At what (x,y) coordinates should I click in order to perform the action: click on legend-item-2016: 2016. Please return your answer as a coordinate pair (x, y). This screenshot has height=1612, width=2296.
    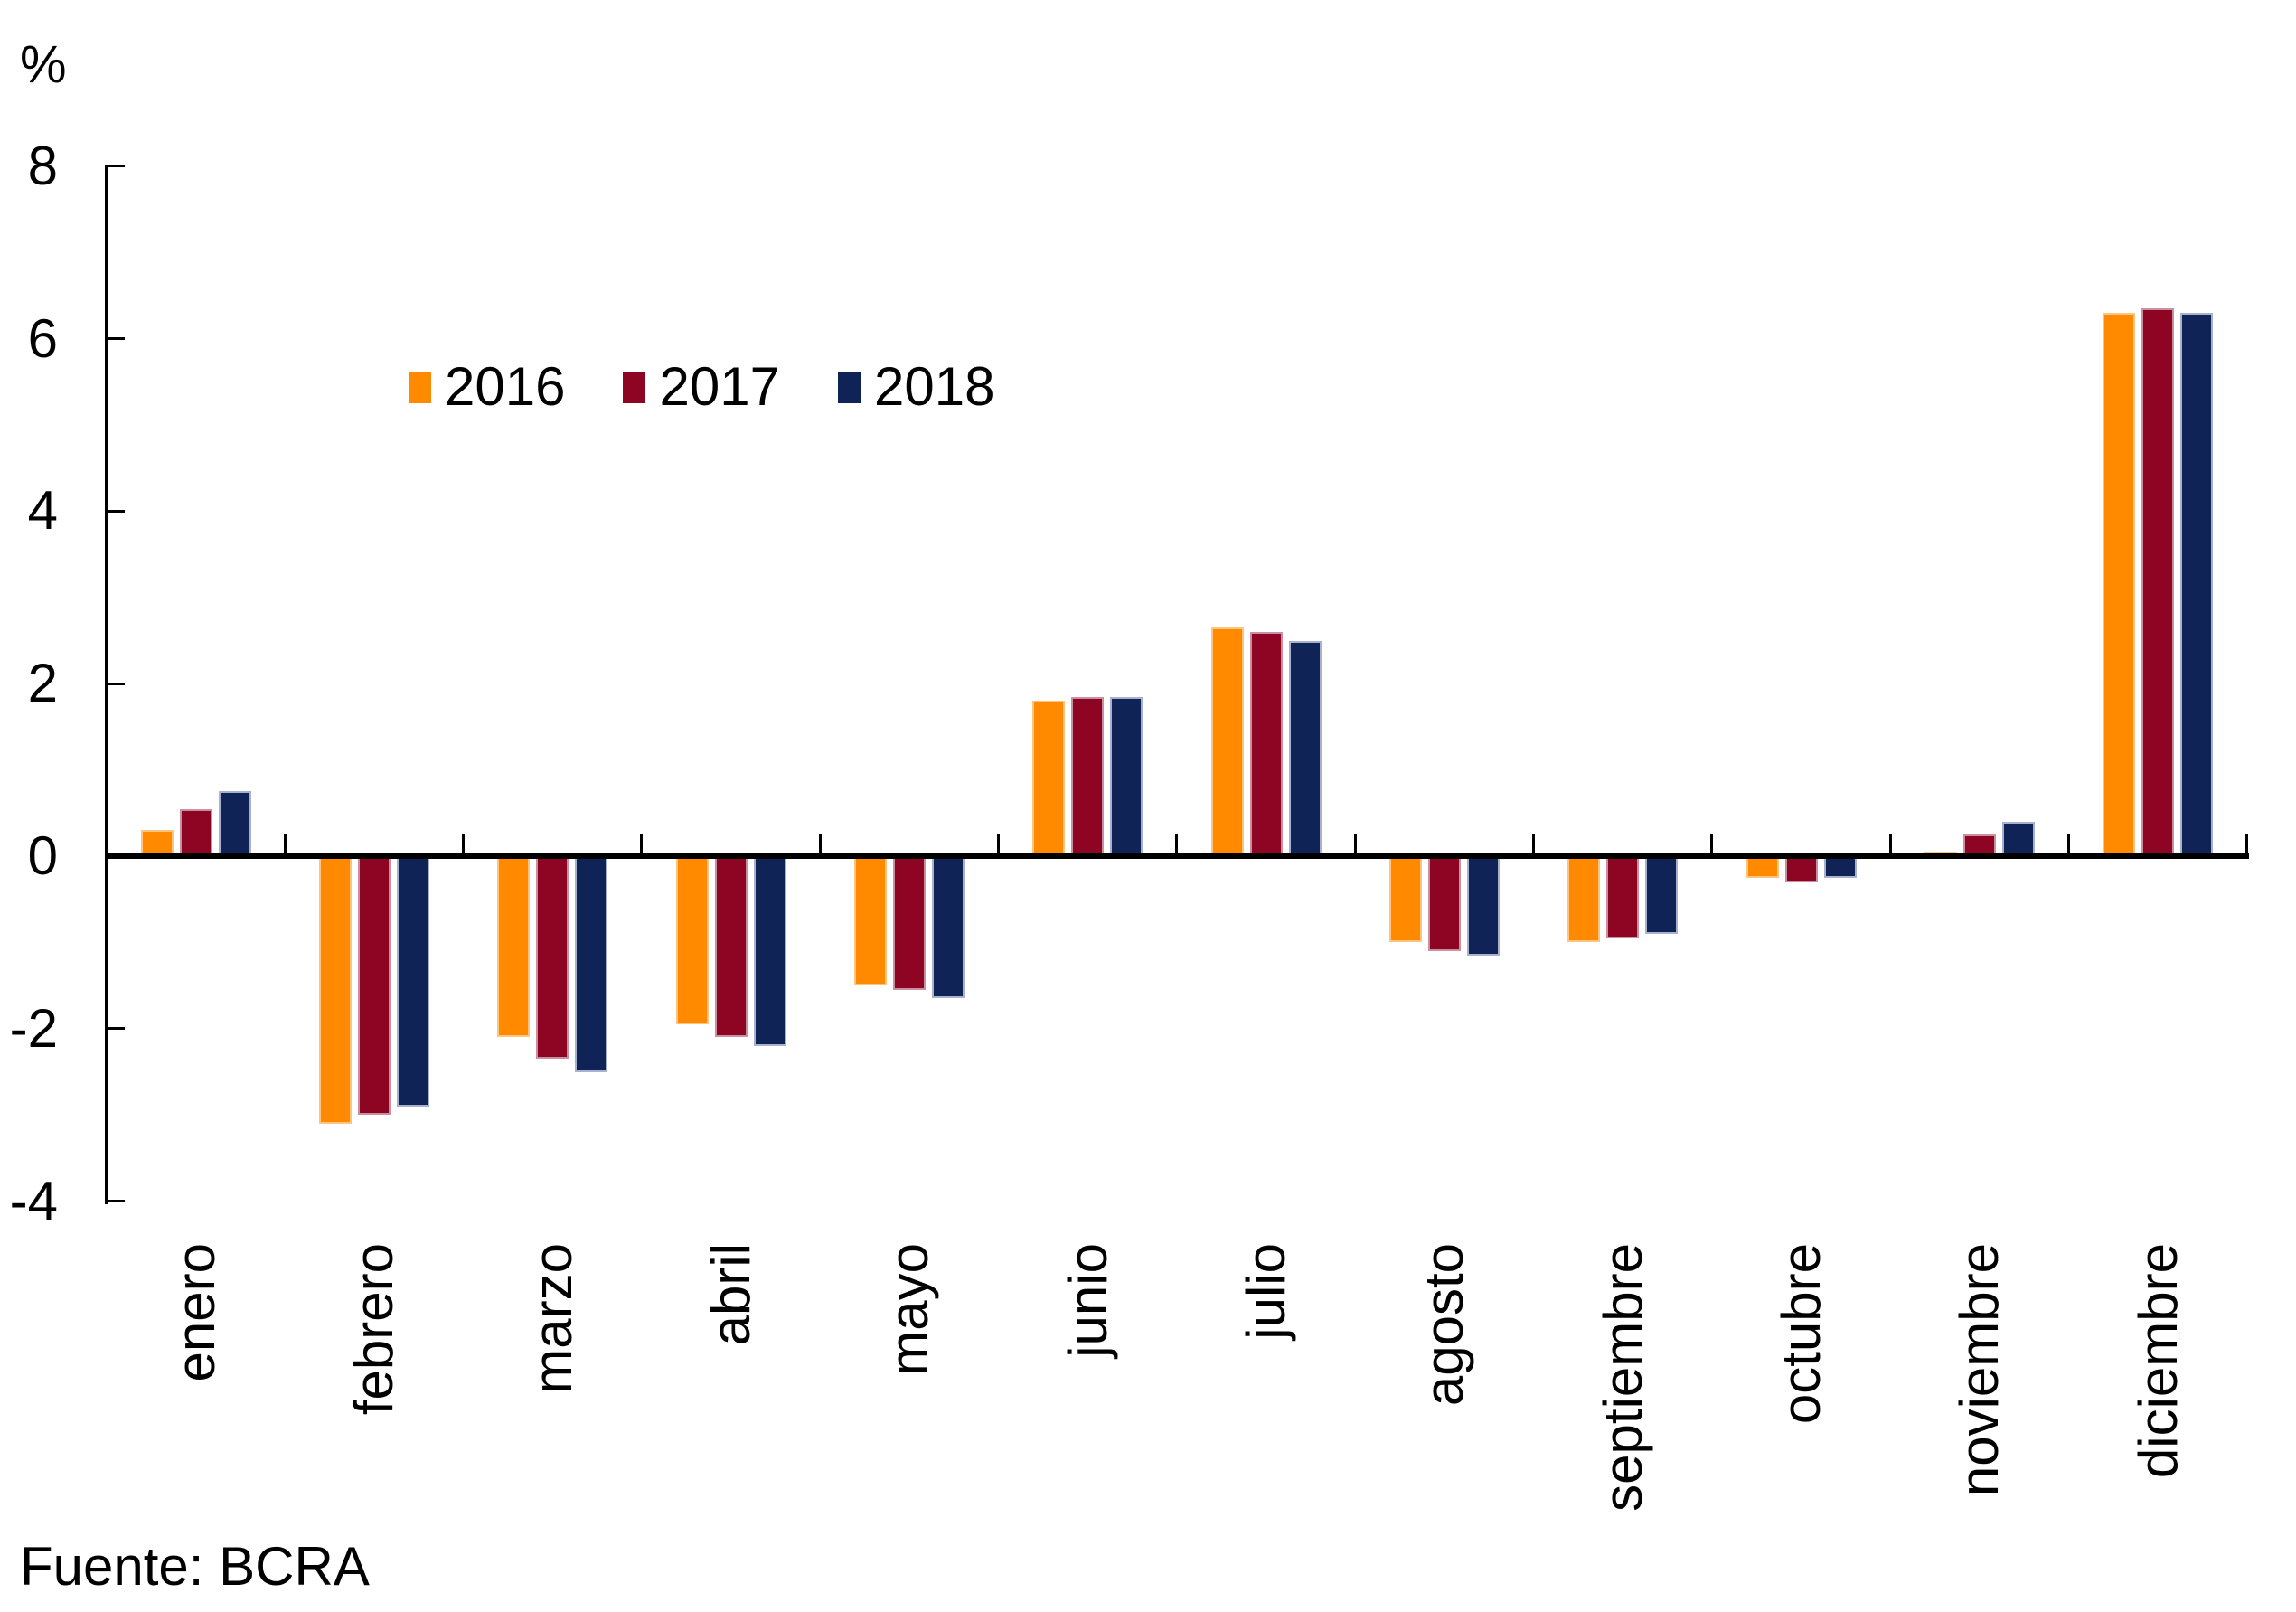
    Looking at the image, I should click on (487, 387).